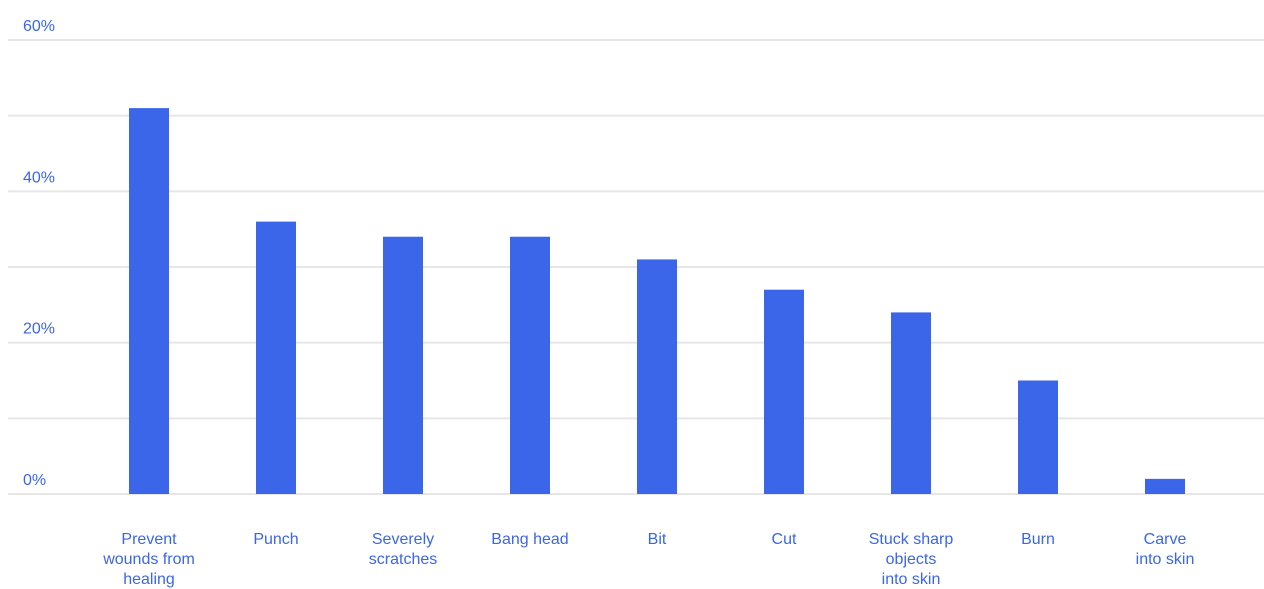 This screenshot has width=1264, height=589. Describe the element at coordinates (39, 253) in the screenshot. I see `y-axis-tick-labels: 0% 20% 40% 60%` at that location.